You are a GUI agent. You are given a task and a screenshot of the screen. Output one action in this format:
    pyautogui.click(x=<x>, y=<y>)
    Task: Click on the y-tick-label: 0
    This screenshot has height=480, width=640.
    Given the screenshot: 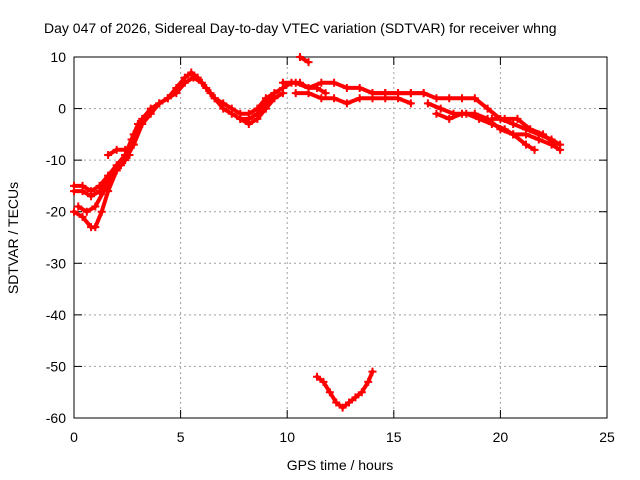 What is the action you would take?
    pyautogui.click(x=62, y=109)
    